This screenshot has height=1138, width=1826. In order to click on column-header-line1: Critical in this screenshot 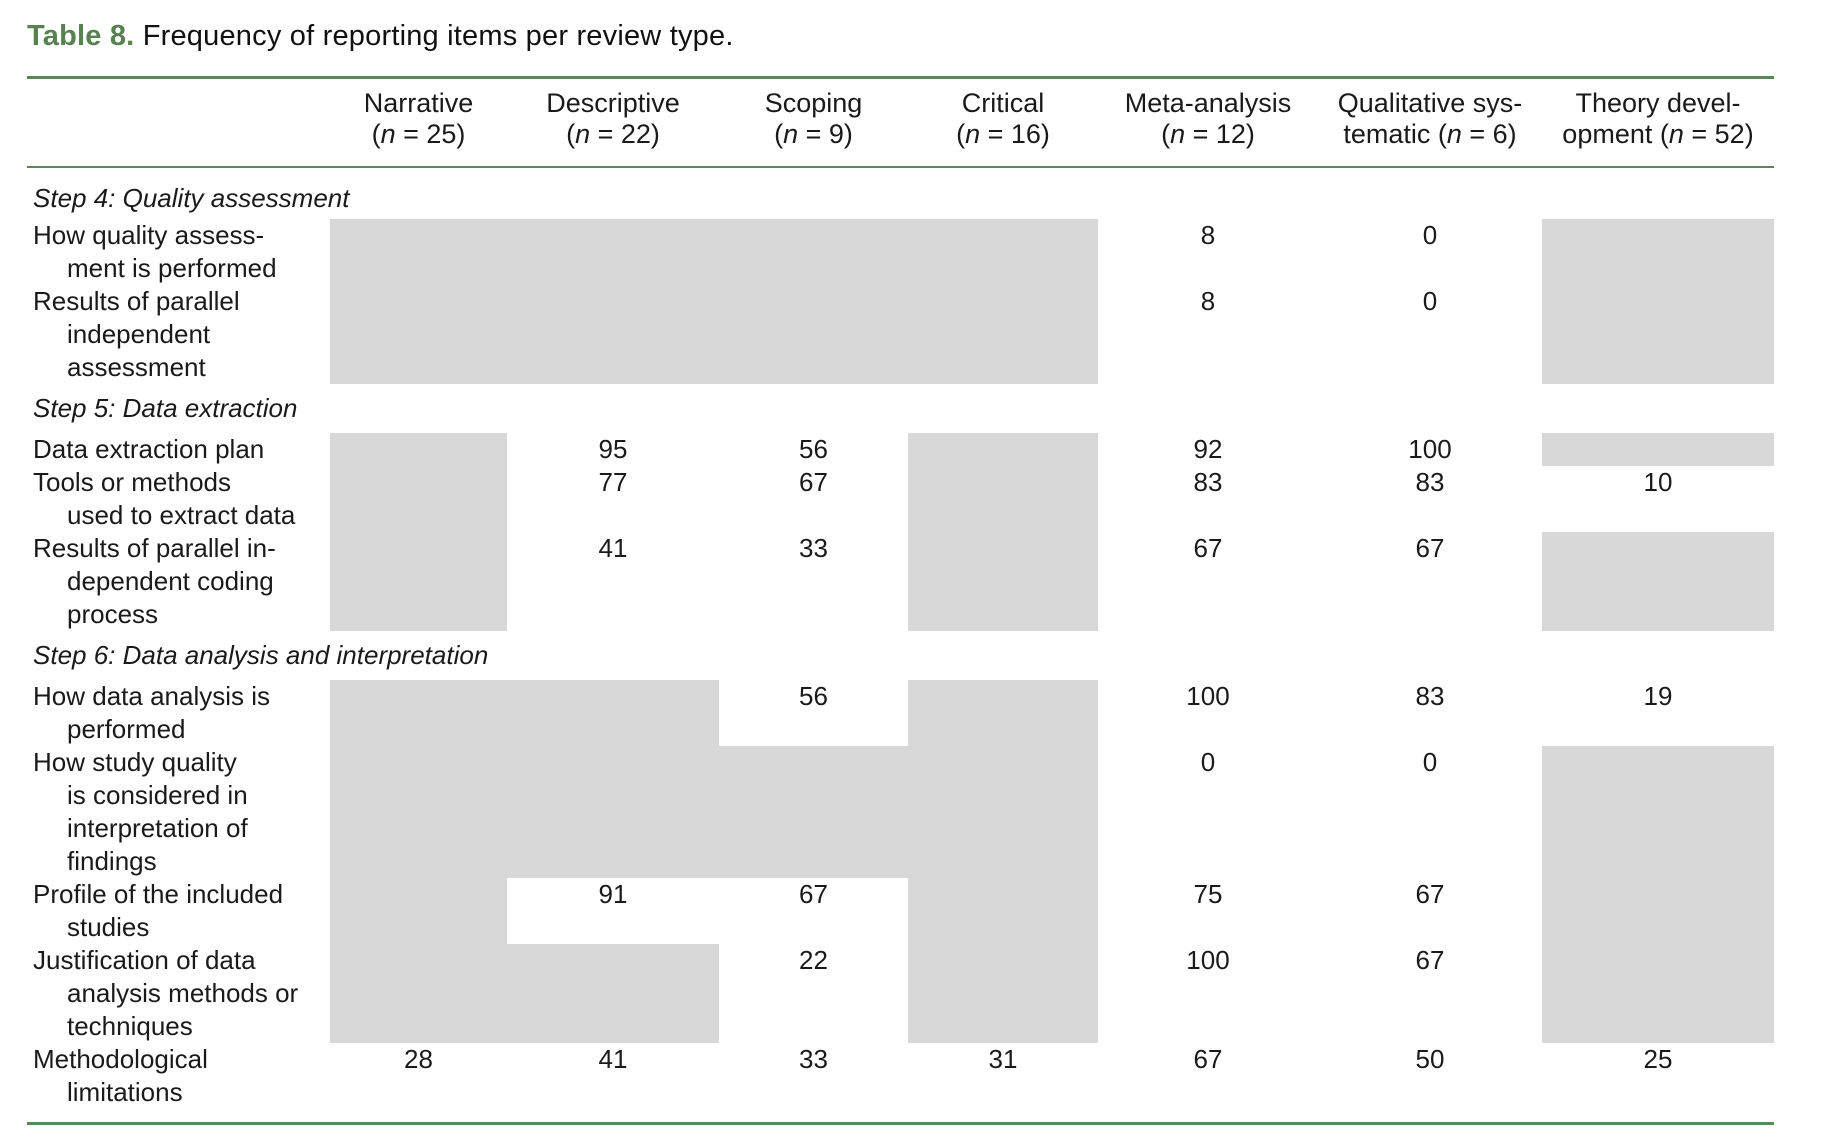, I will do `click(1003, 103)`.